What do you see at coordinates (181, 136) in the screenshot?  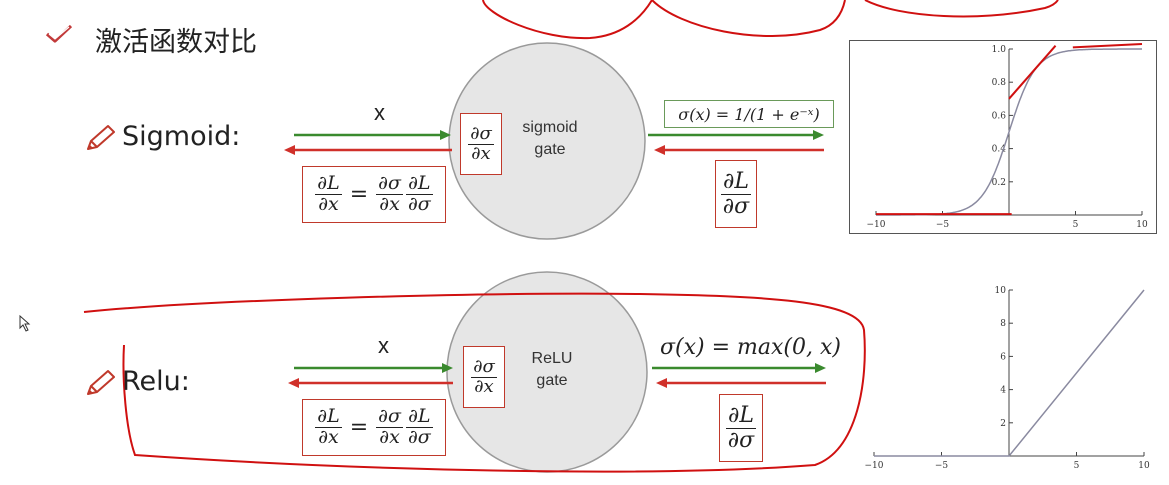 I see `sigmoid-label: Sigmoid:` at bounding box center [181, 136].